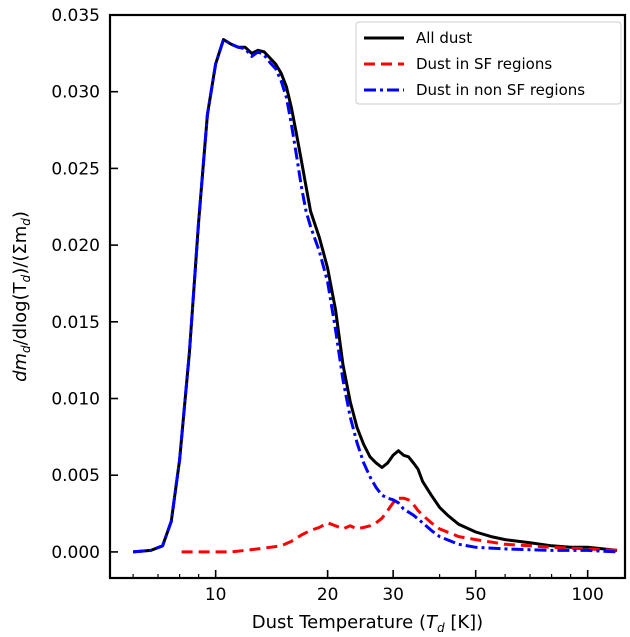 This screenshot has width=630, height=637. I want to click on y-tick-label: 0.025, so click(75, 169).